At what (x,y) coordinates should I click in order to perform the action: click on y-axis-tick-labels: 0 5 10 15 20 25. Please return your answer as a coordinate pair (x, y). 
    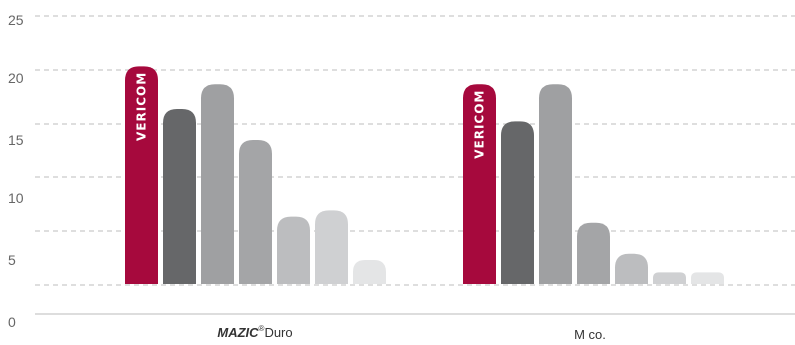
    Looking at the image, I should click on (16, 171).